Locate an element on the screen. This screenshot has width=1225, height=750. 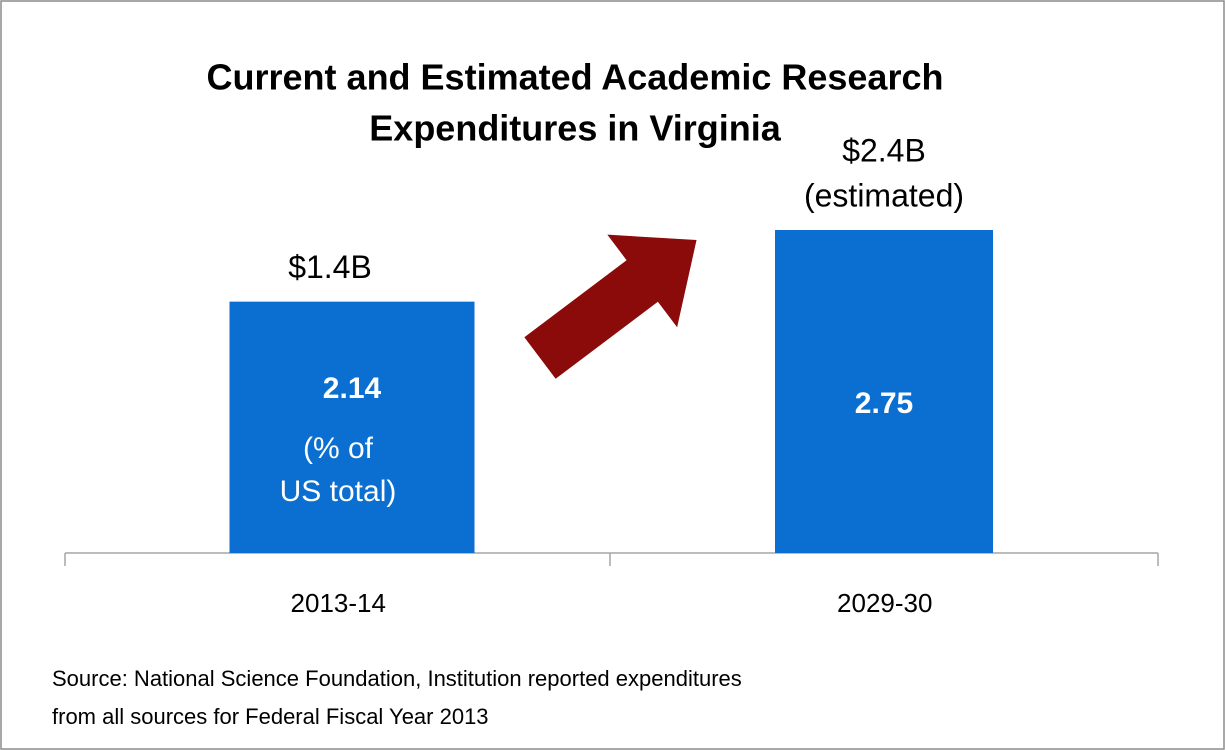
unit-note: (% of is located at coordinates (338, 448).